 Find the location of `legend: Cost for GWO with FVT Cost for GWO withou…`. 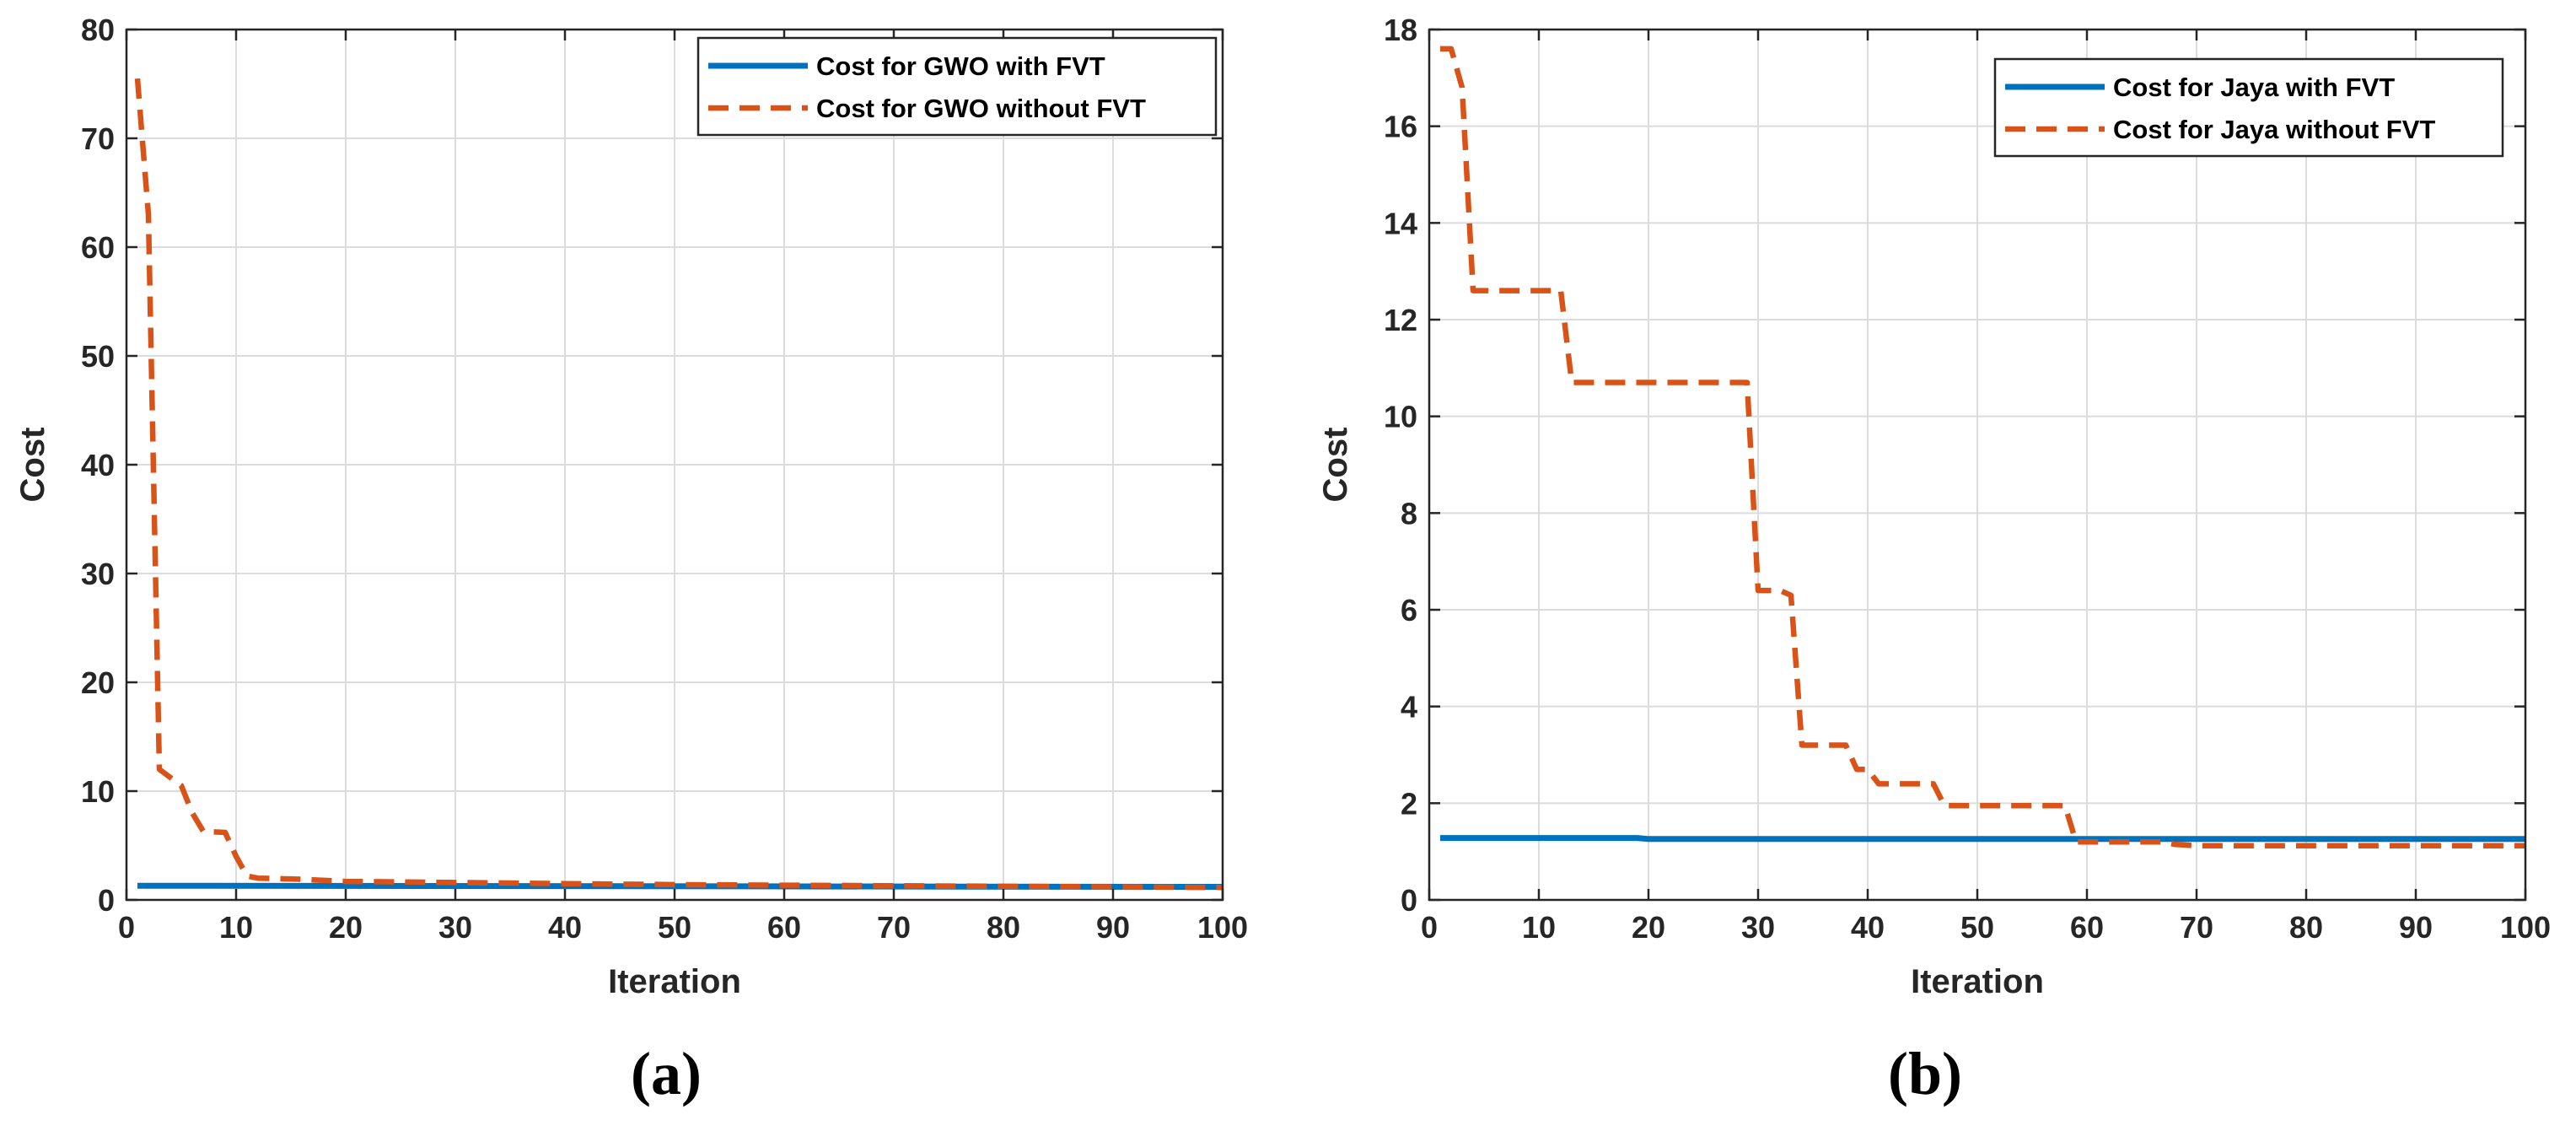

legend: Cost for GWO with FVT Cost for GWO withou… is located at coordinates (957, 86).